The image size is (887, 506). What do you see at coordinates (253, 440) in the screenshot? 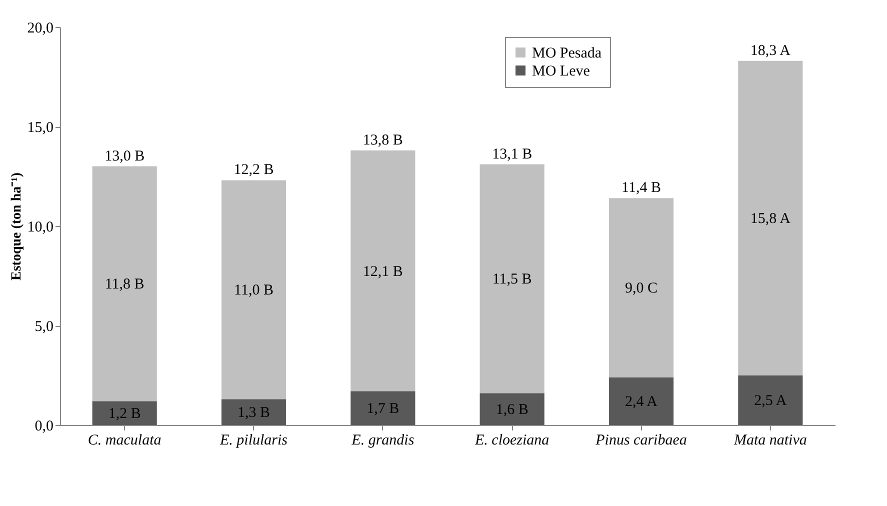
I see `x-tick-label: E. pilularis` at bounding box center [253, 440].